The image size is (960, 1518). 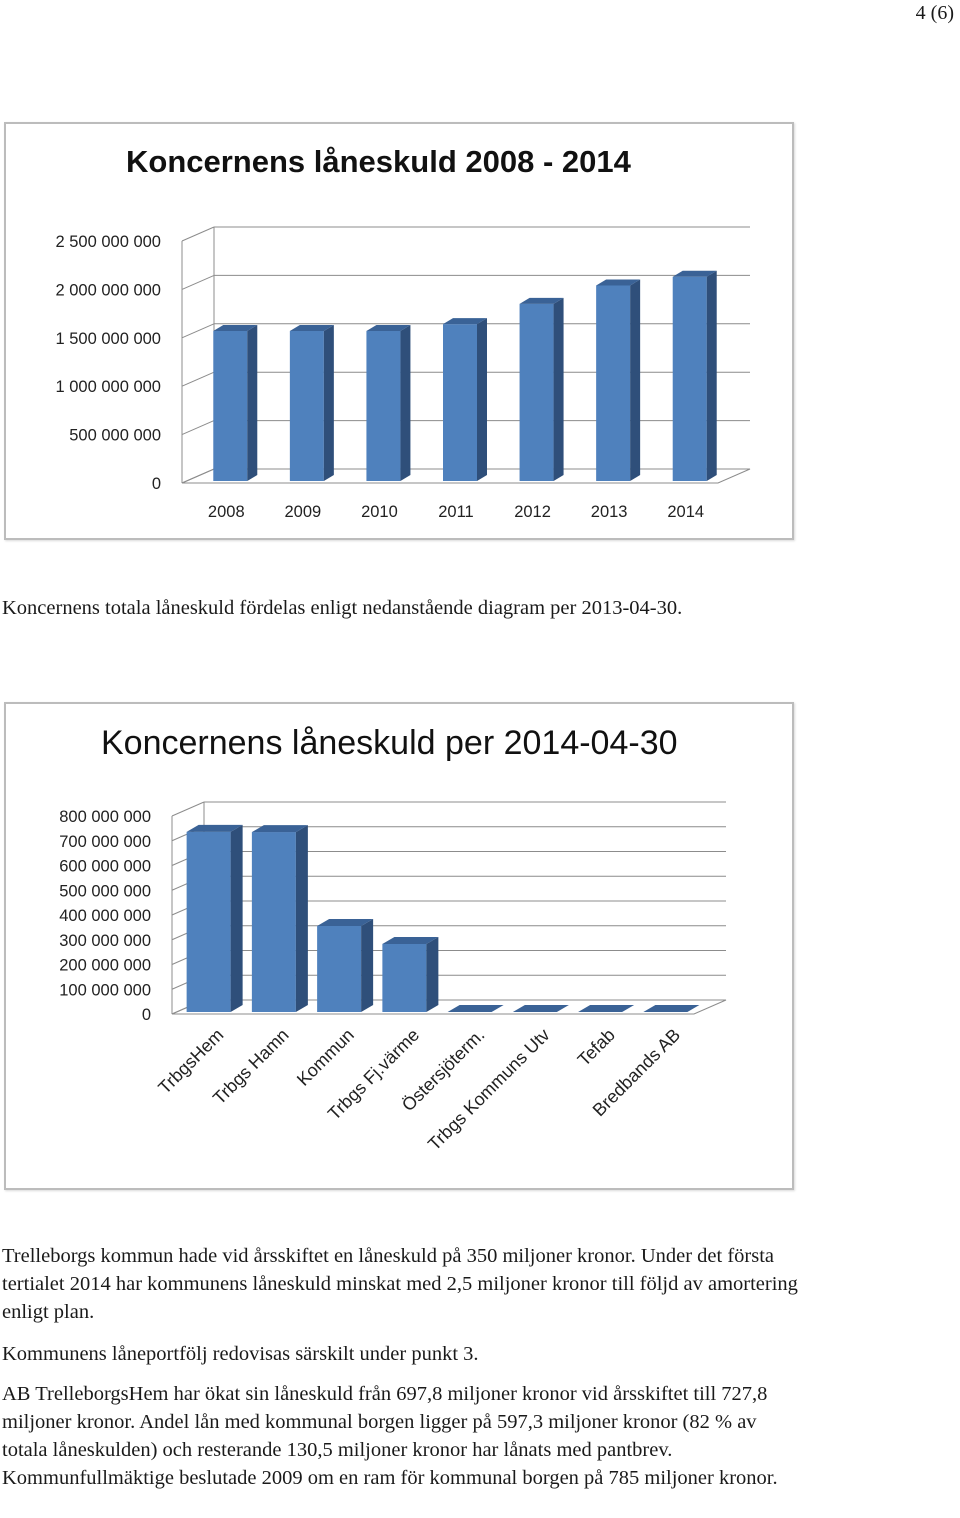 What do you see at coordinates (489, 1090) in the screenshot?
I see `x-category-label: Trbgs Kommuns Utv` at bounding box center [489, 1090].